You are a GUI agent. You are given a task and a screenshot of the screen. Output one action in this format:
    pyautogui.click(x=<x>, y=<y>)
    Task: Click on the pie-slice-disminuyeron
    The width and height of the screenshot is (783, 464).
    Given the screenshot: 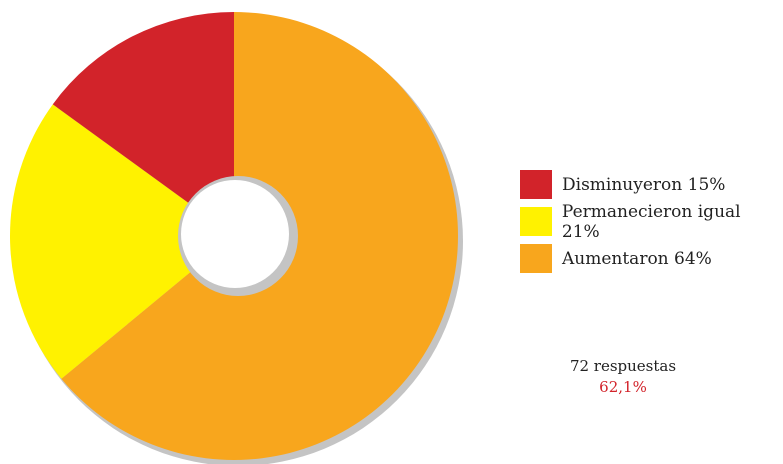 What is the action you would take?
    pyautogui.click(x=143, y=124)
    